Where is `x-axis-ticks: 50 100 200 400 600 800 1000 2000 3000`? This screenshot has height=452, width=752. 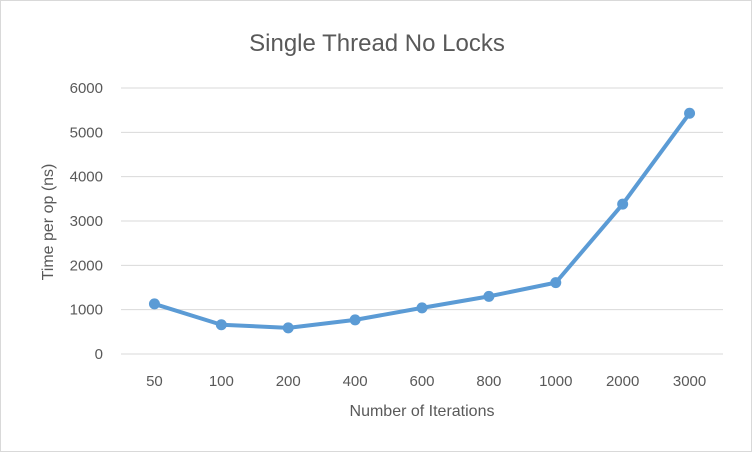 x-axis-ticks: 50 100 200 400 600 800 1000 2000 3000 is located at coordinates (426, 381).